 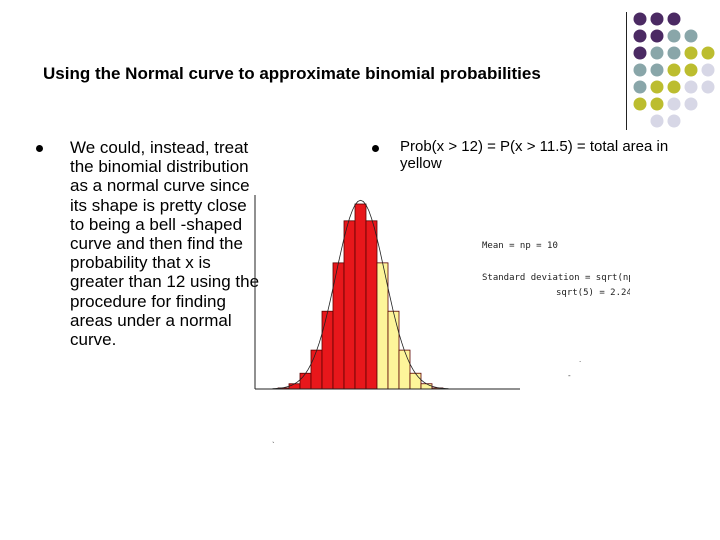 I want to click on stray-mark: `, so click(x=273, y=445).